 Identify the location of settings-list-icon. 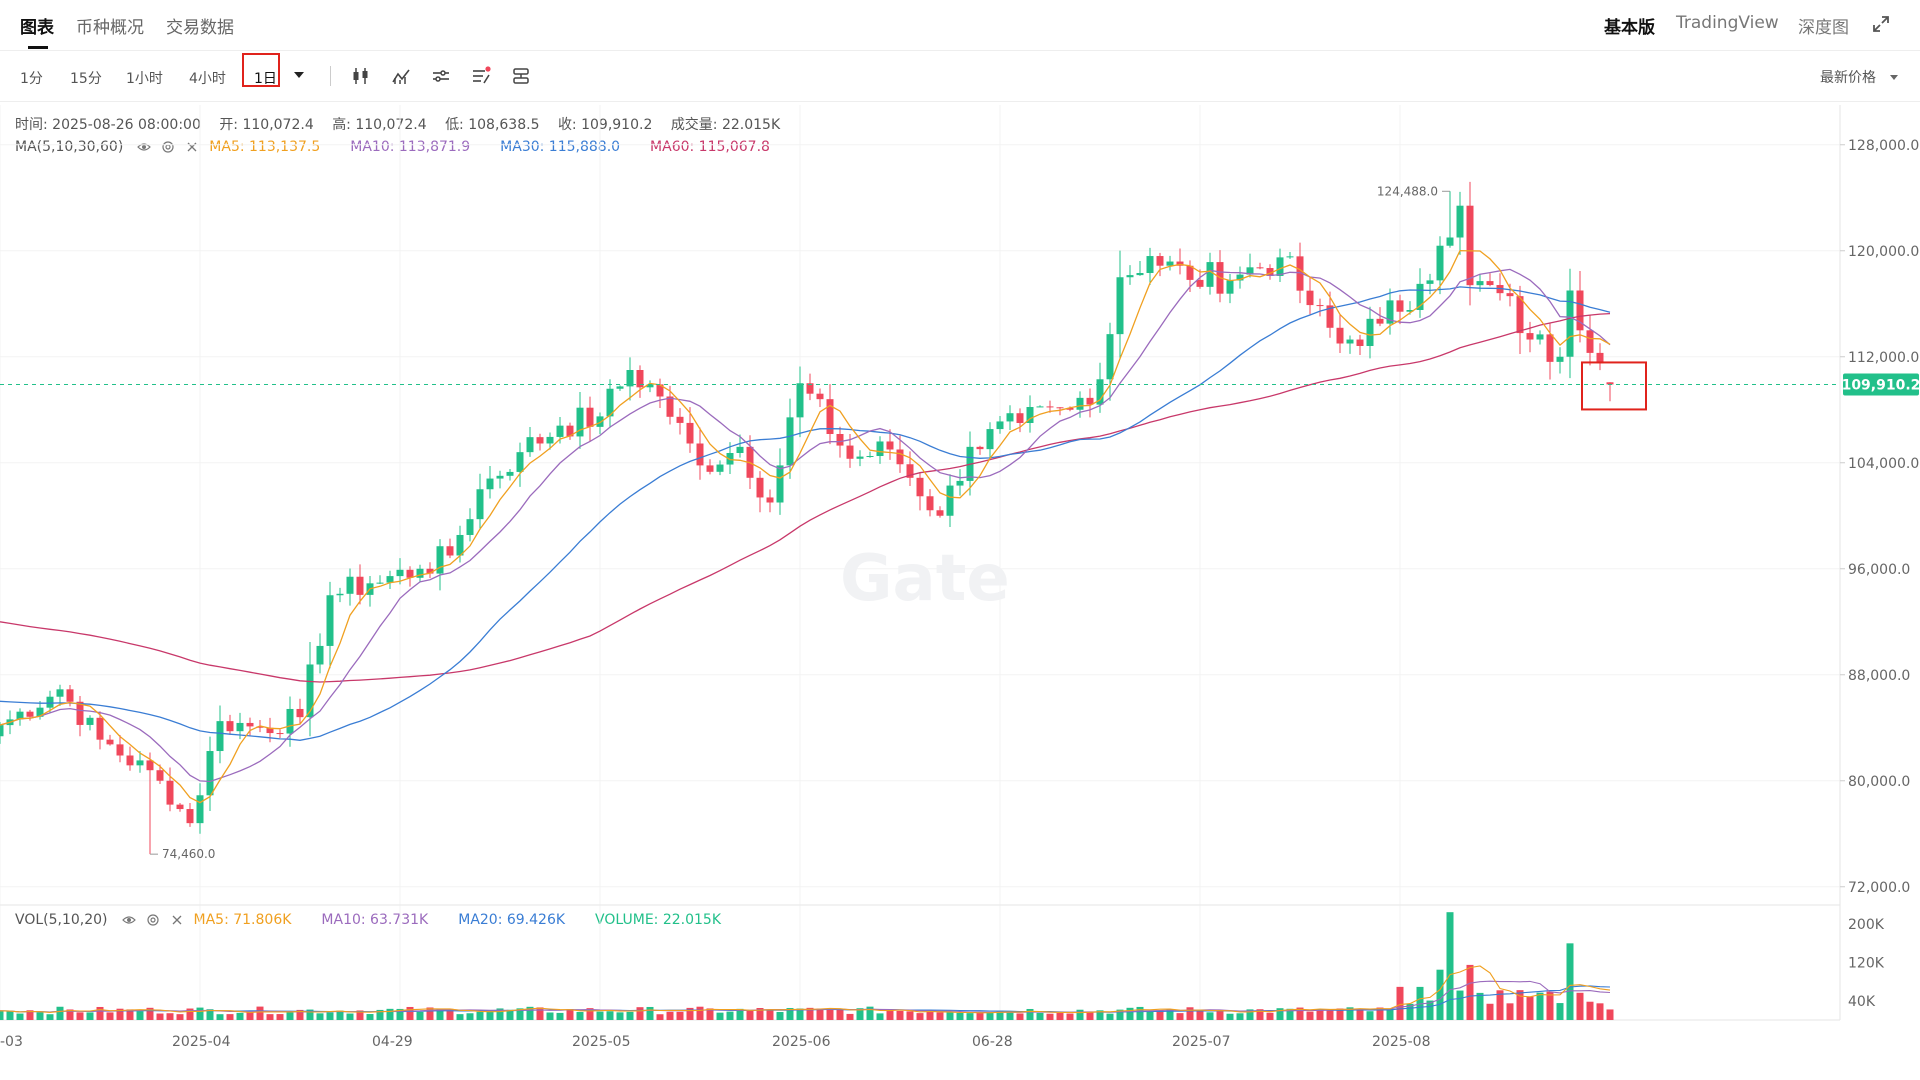
(481, 76).